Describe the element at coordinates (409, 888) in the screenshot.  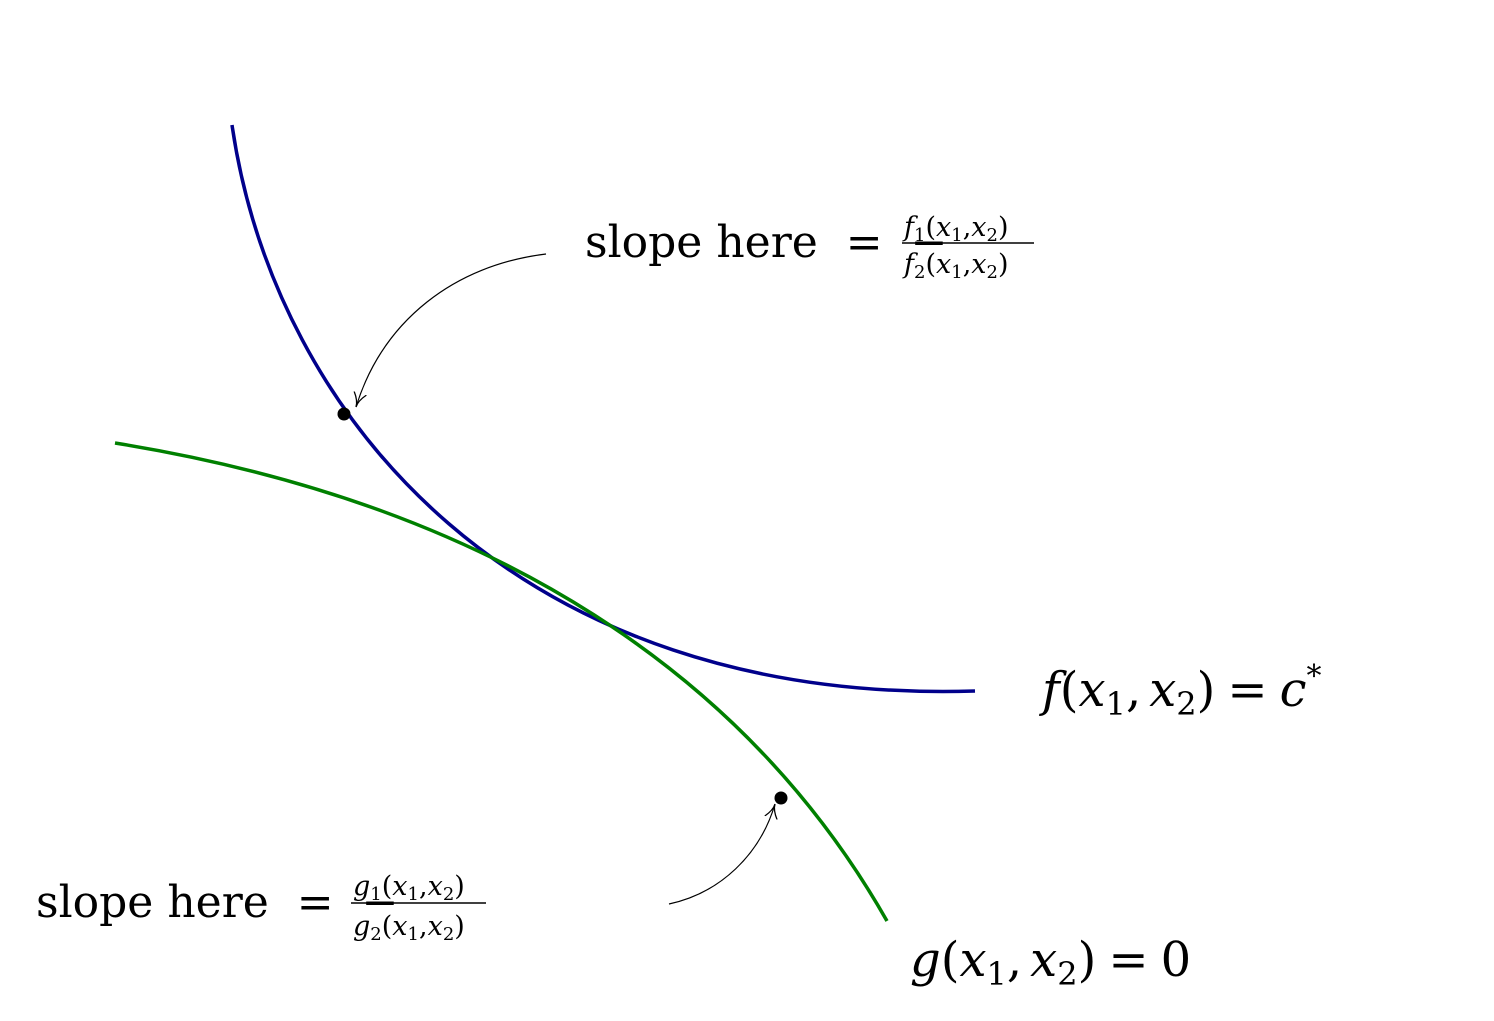
I see `lower-fraction-numerator: g1(x1,x2)` at that location.